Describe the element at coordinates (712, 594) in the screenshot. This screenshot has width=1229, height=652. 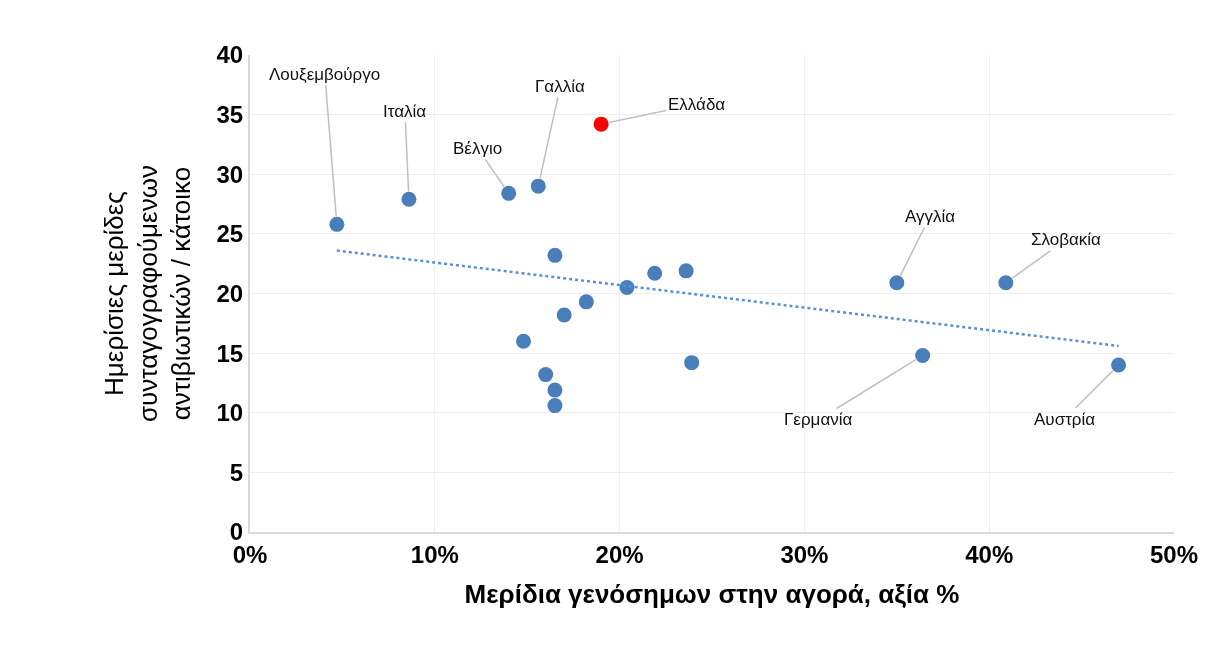
I see `x-axis-title: Μερίδια γενόσημων στην αγορά, αξία %` at that location.